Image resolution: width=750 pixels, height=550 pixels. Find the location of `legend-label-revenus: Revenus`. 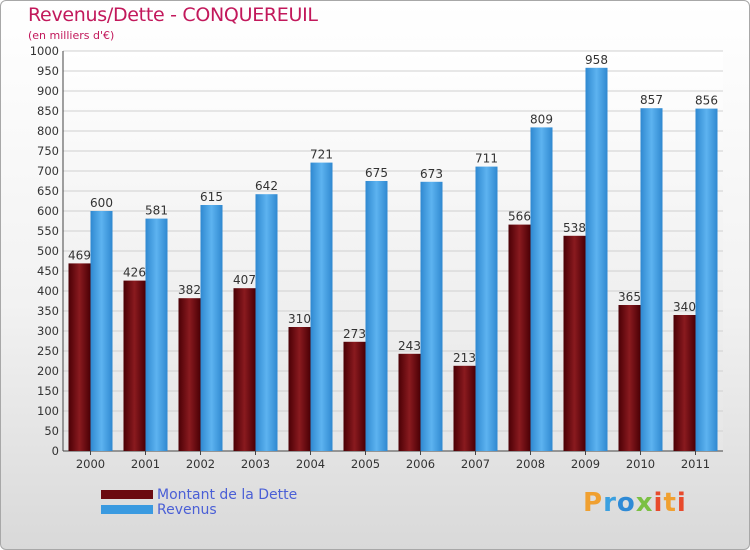

legend-label-revenus: Revenus is located at coordinates (187, 509).